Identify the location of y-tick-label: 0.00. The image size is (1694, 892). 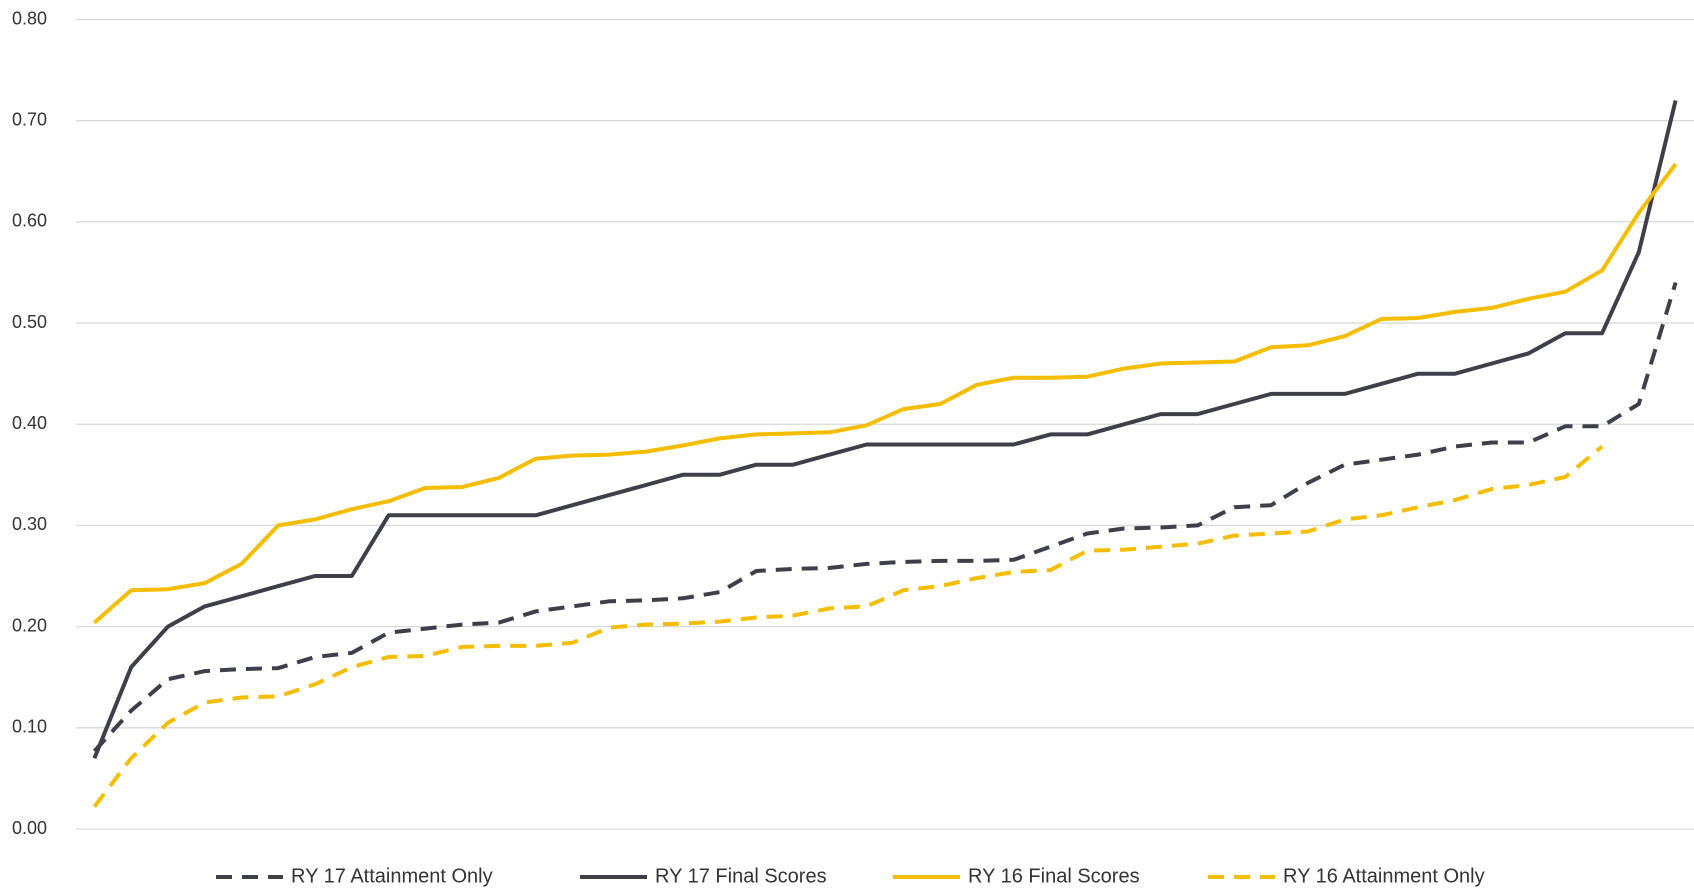
(29, 828).